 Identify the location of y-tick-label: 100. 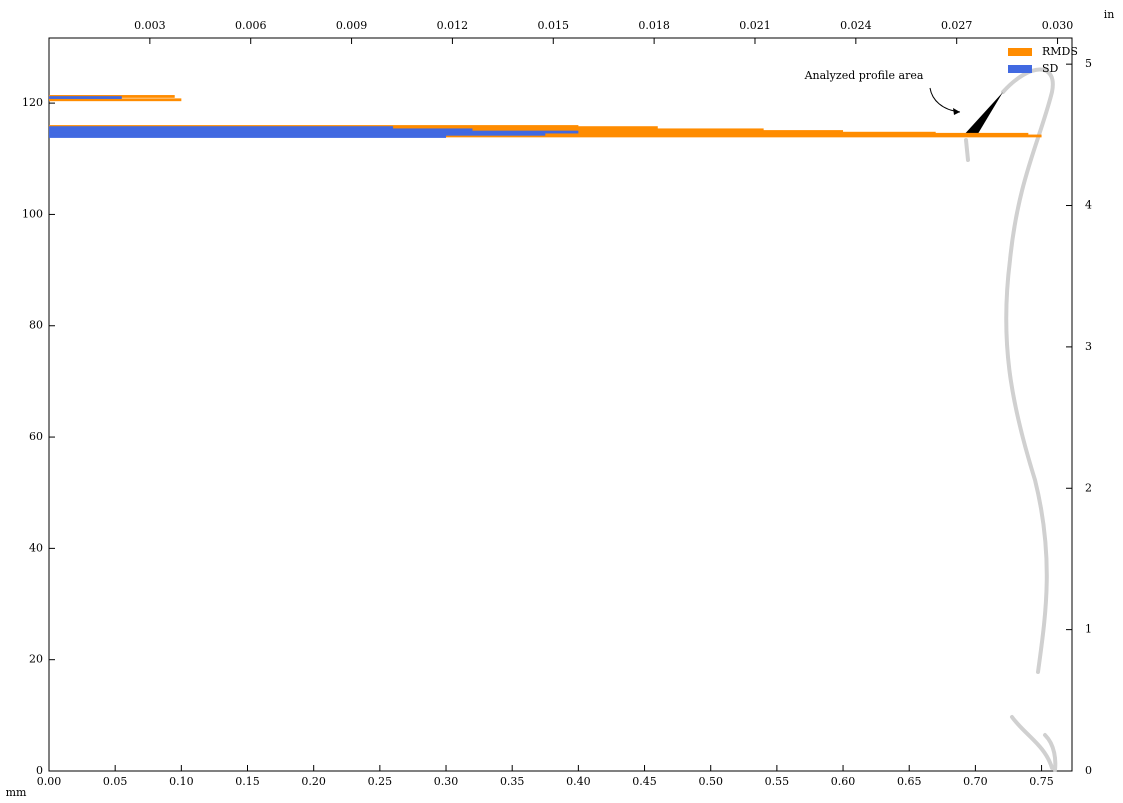
(32, 213).